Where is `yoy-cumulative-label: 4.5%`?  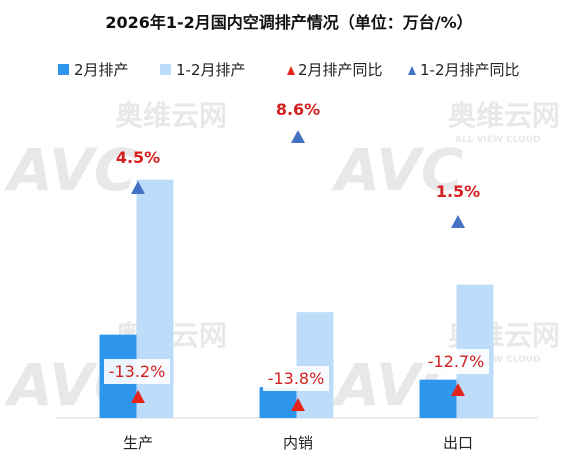
yoy-cumulative-label: 4.5% is located at coordinates (138, 157).